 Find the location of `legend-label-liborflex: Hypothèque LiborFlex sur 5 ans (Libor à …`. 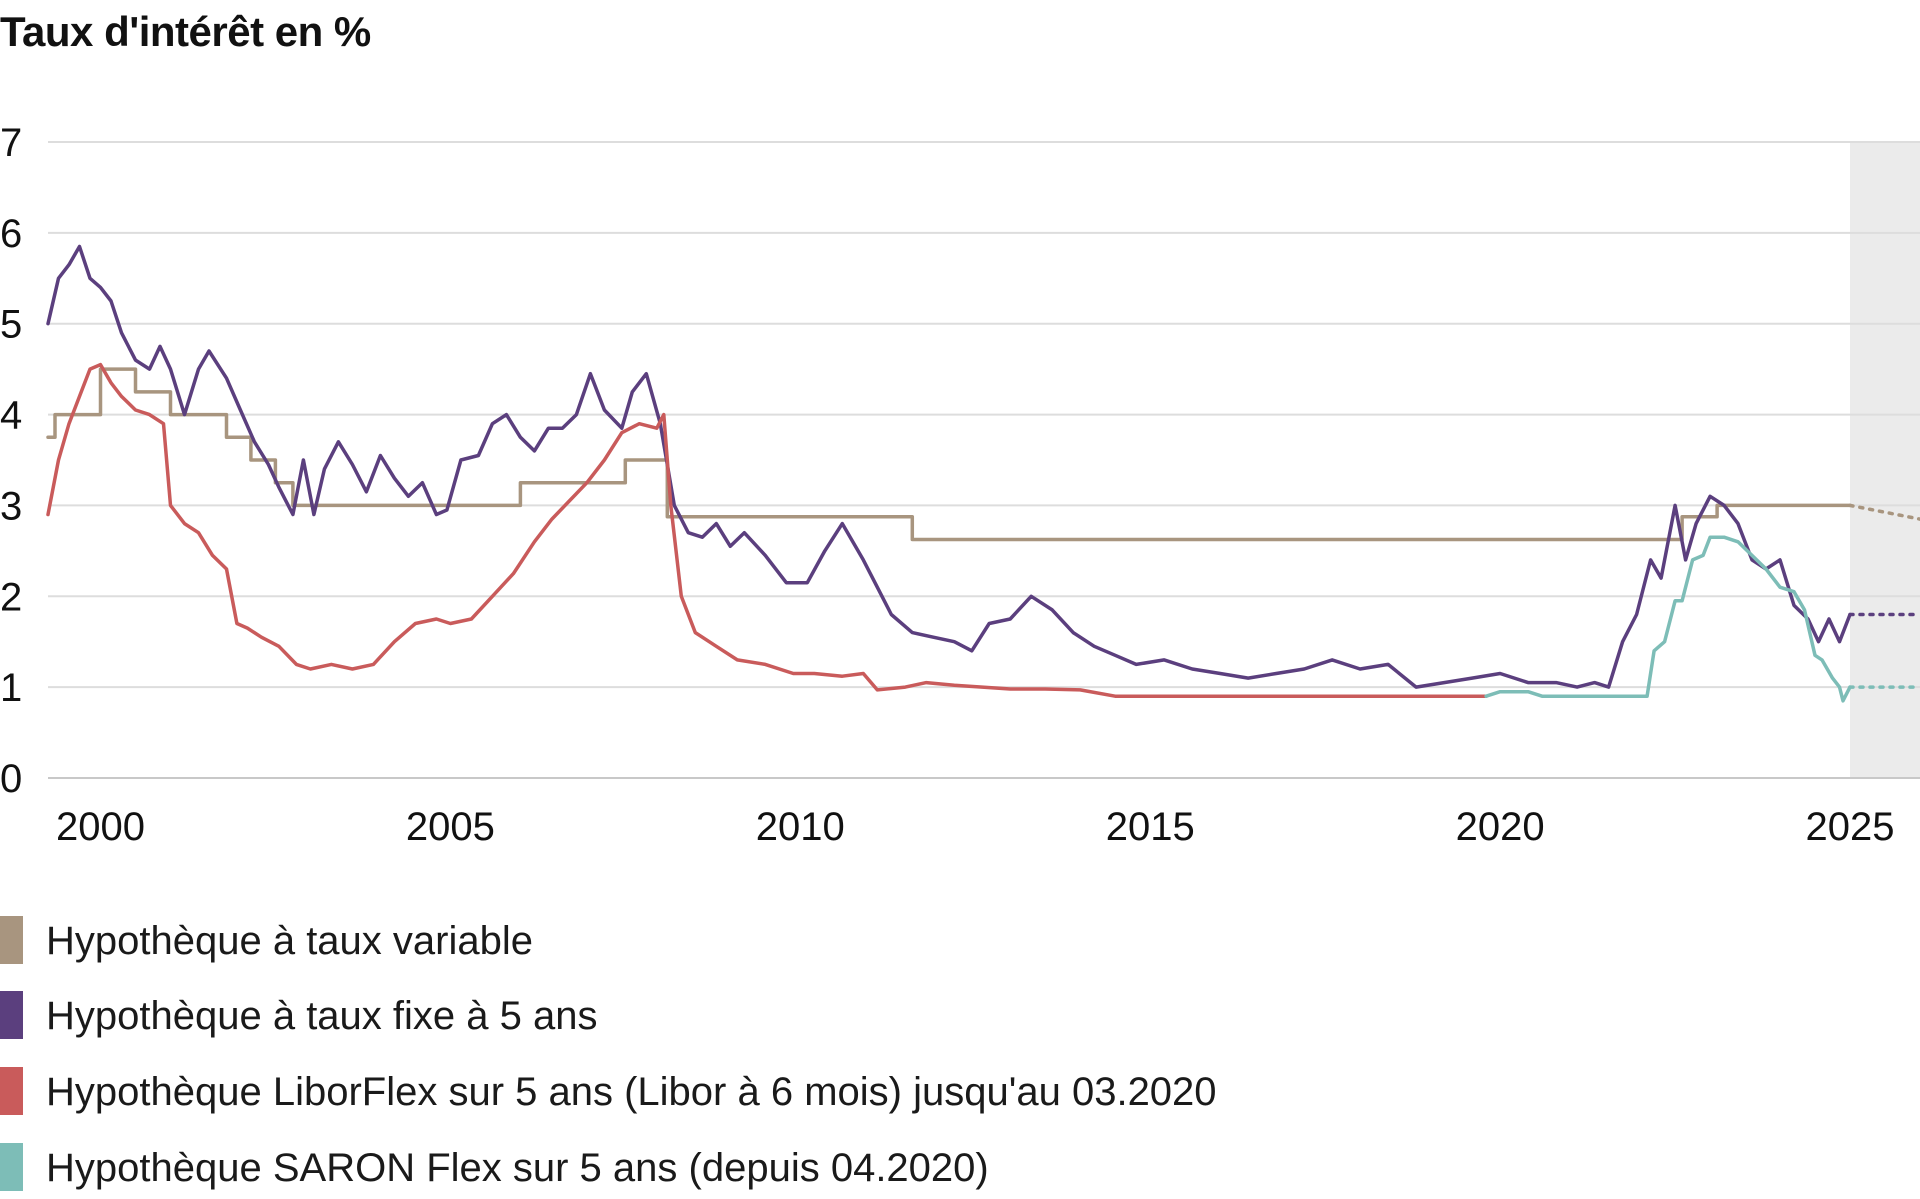

legend-label-liborflex: Hypothèque LiborFlex sur 5 ans (Libor à … is located at coordinates (631, 1092).